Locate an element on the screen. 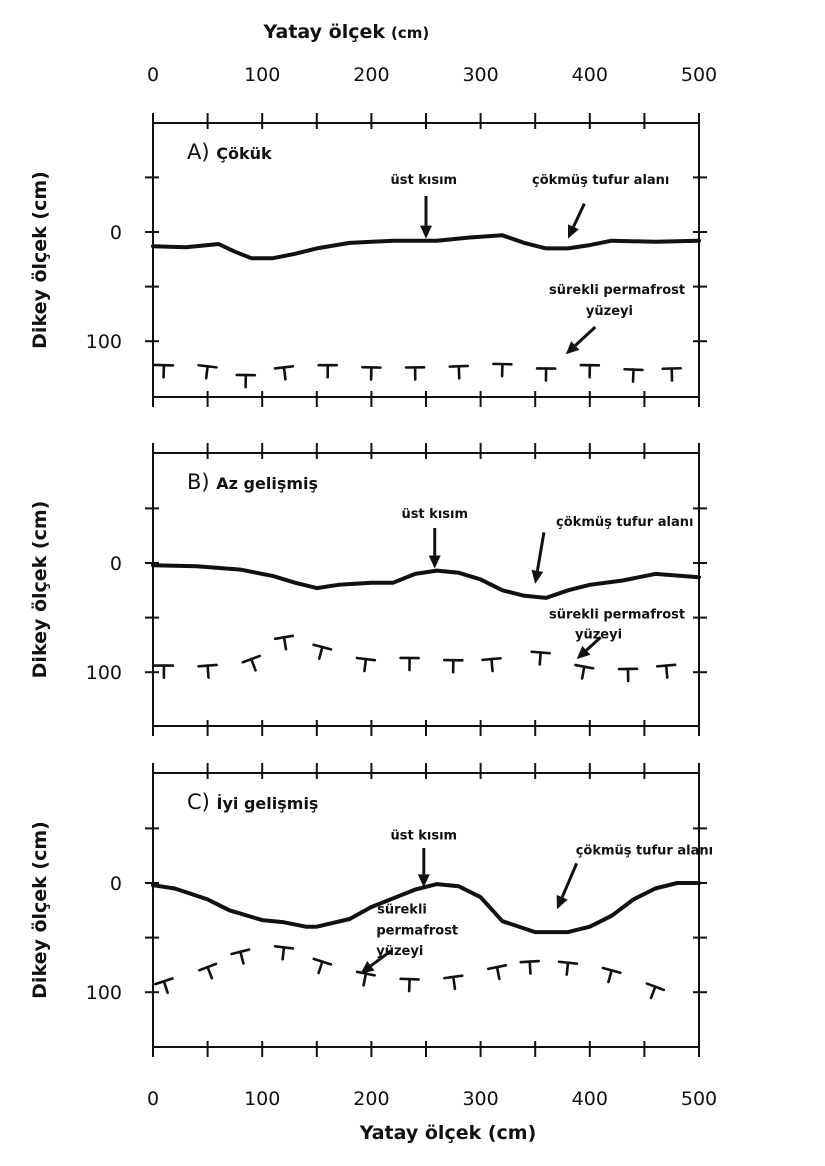  annotation-label: permafrost is located at coordinates (417, 930).